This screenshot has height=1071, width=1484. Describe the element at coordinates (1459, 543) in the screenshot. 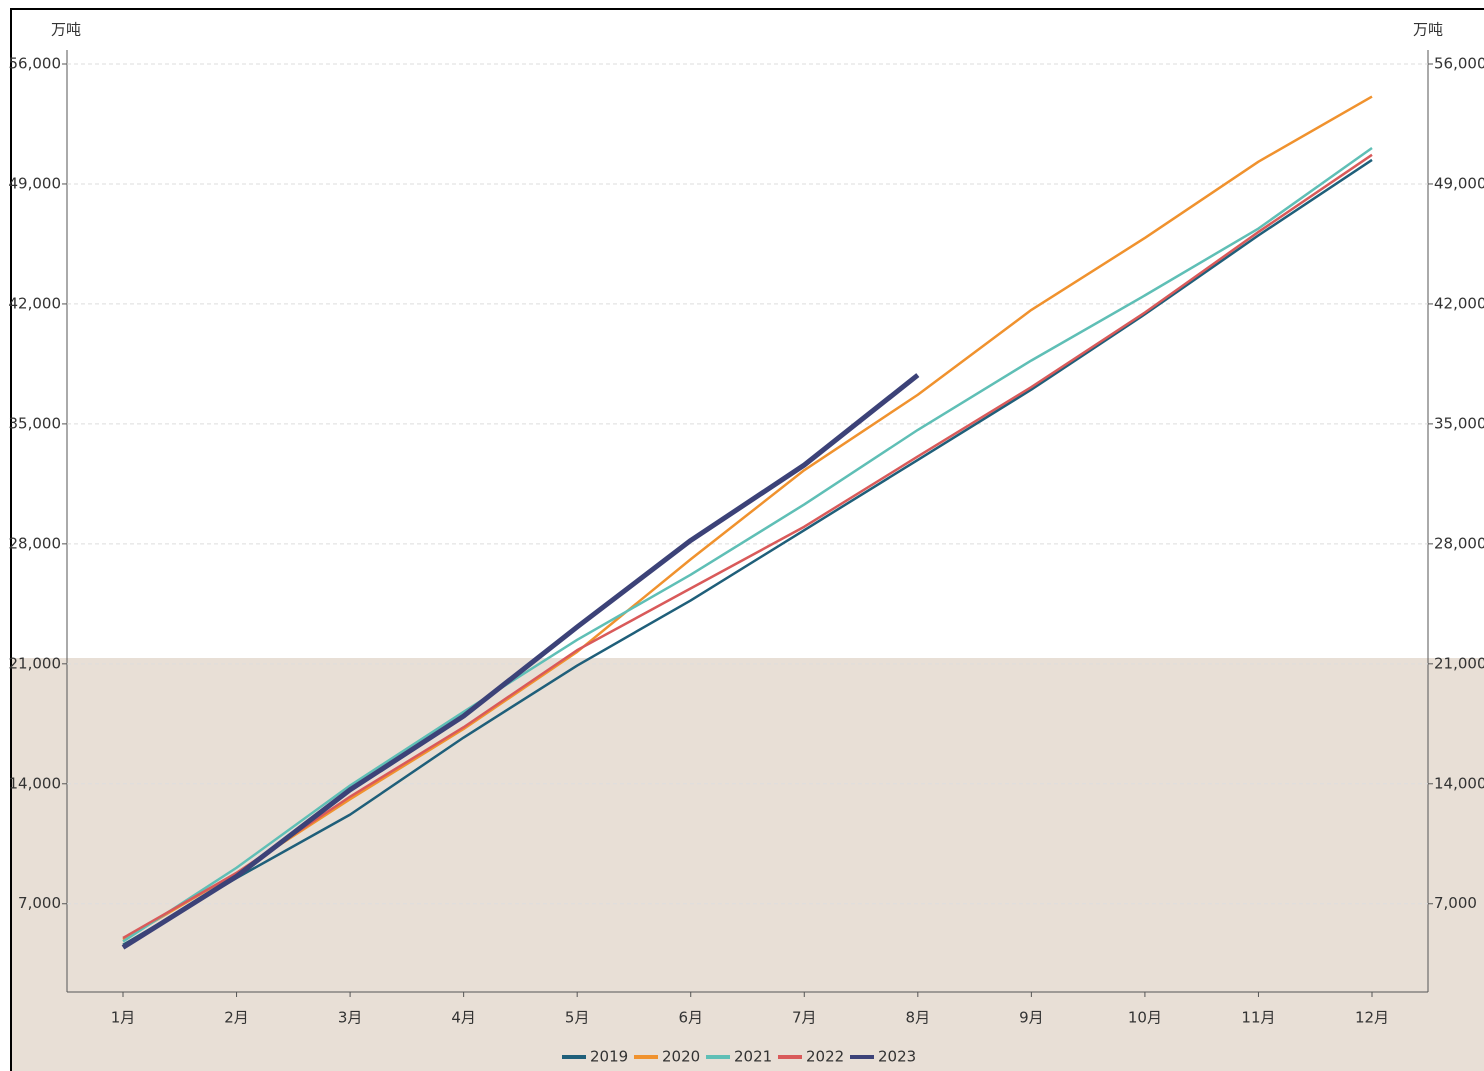

I see `y2-tick-label: 28,000` at that location.